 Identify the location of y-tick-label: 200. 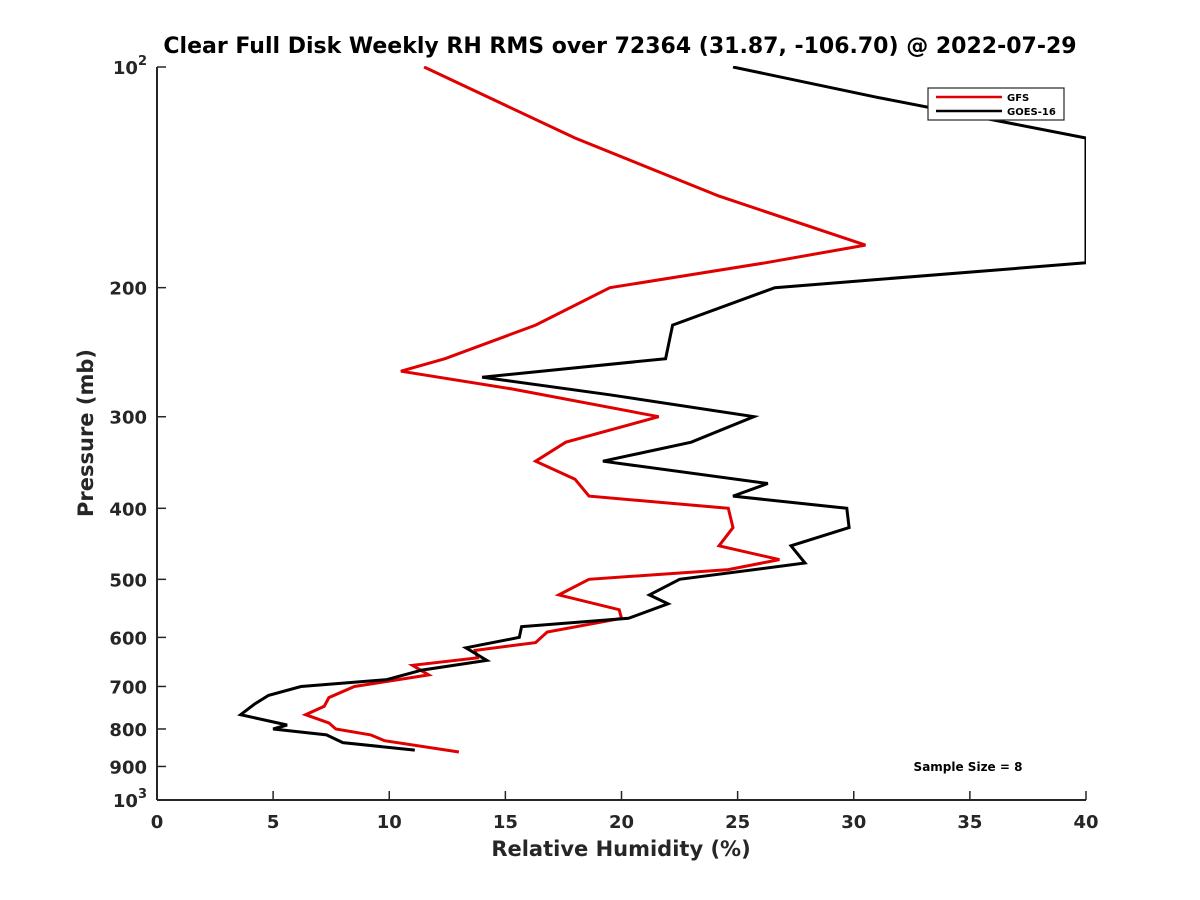
(128, 289).